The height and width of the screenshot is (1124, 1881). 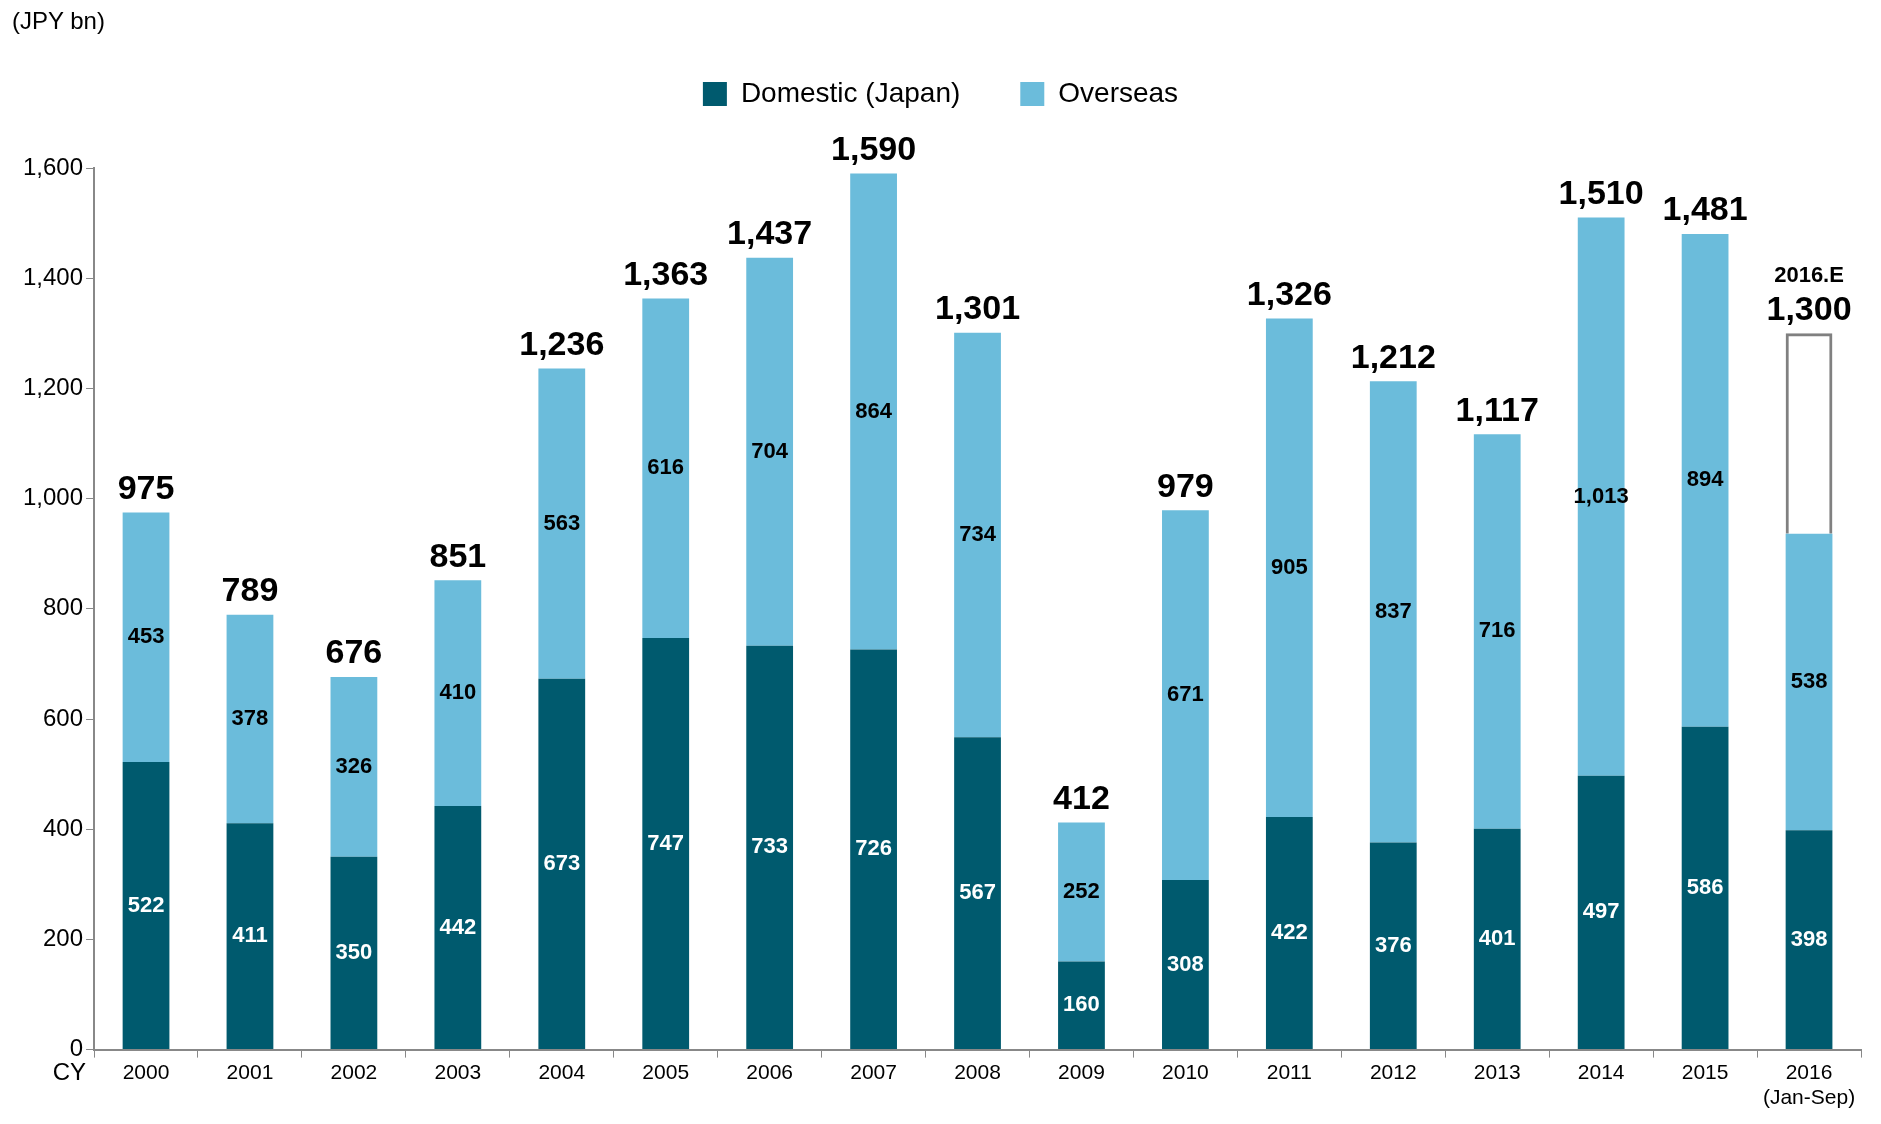 What do you see at coordinates (1118, 92) in the screenshot?
I see `legend-label: Overseas` at bounding box center [1118, 92].